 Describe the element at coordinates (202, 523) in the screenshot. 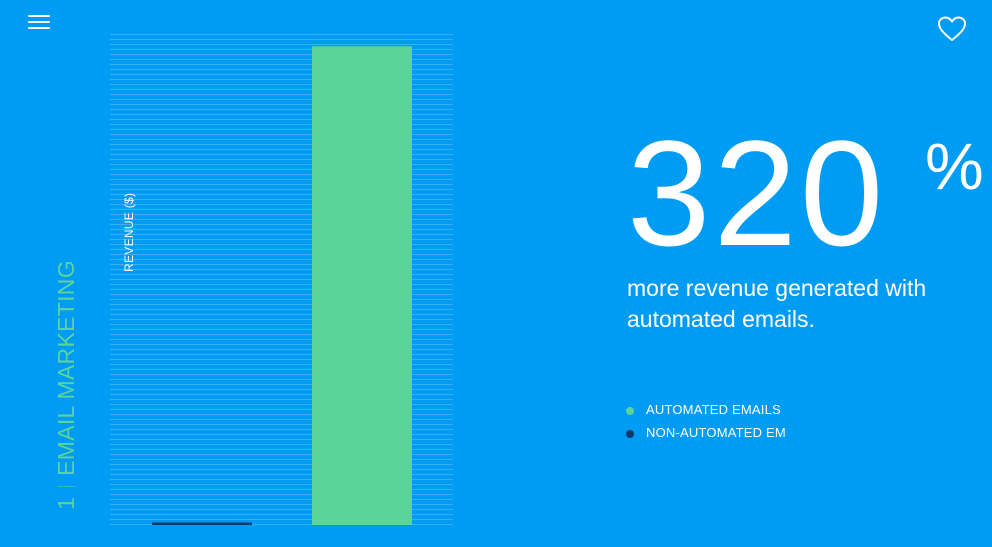

I see `bar-non-automated` at that location.